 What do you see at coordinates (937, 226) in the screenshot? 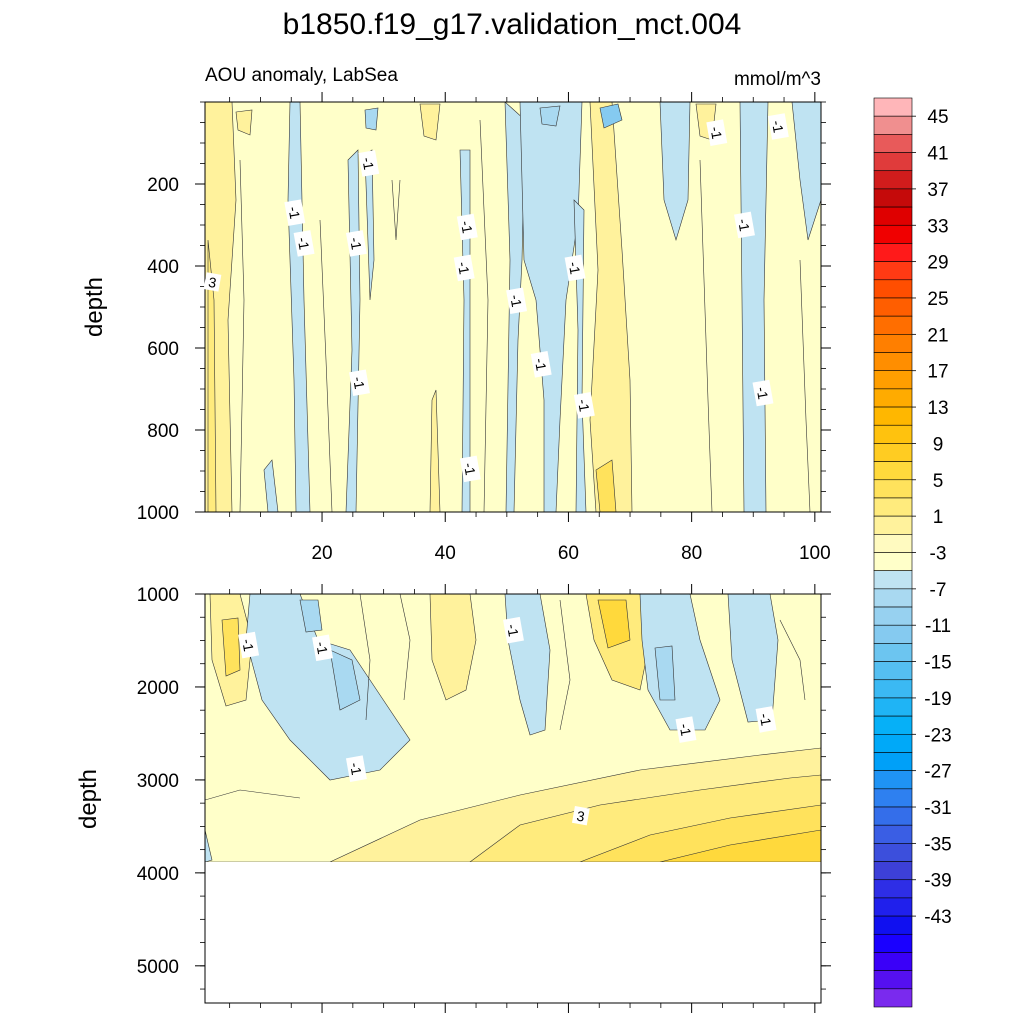
I see `colorbar-tick-label: 33` at bounding box center [937, 226].